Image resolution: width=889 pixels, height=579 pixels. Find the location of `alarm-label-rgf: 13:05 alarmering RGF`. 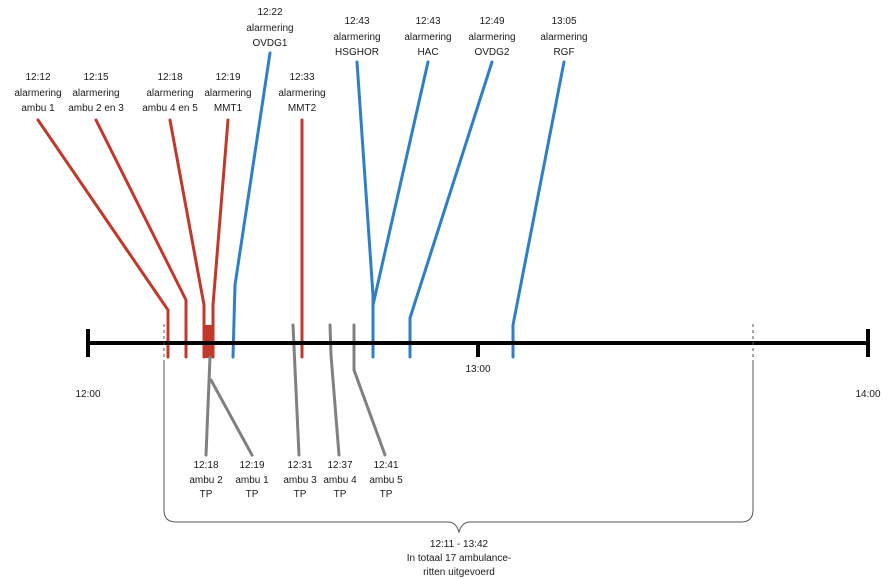

alarm-label-rgf: 13:05 alarmering RGF is located at coordinates (563, 37).